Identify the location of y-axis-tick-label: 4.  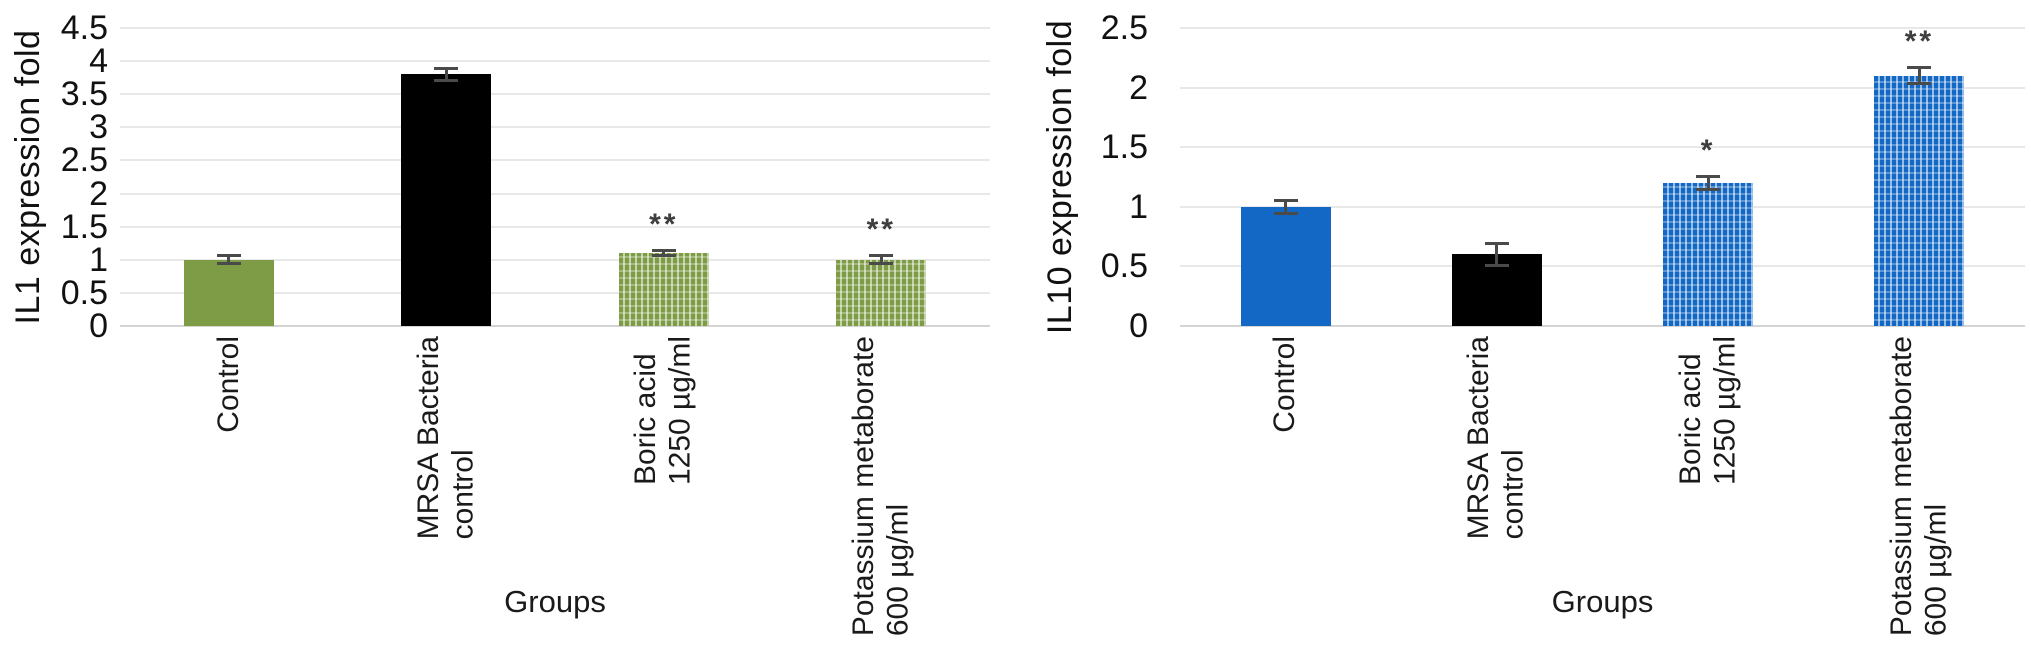
(98, 61).